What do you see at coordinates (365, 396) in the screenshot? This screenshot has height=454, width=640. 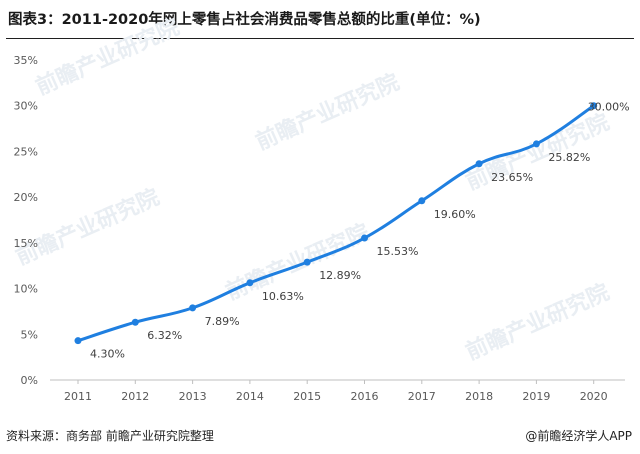 I see `x-tick-label: 2016` at bounding box center [365, 396].